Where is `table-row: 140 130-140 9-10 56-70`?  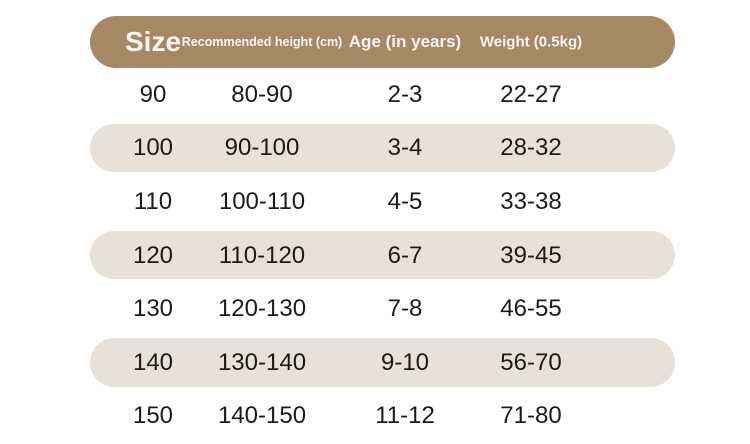 table-row: 140 130-140 9-10 56-70 is located at coordinates (382, 363).